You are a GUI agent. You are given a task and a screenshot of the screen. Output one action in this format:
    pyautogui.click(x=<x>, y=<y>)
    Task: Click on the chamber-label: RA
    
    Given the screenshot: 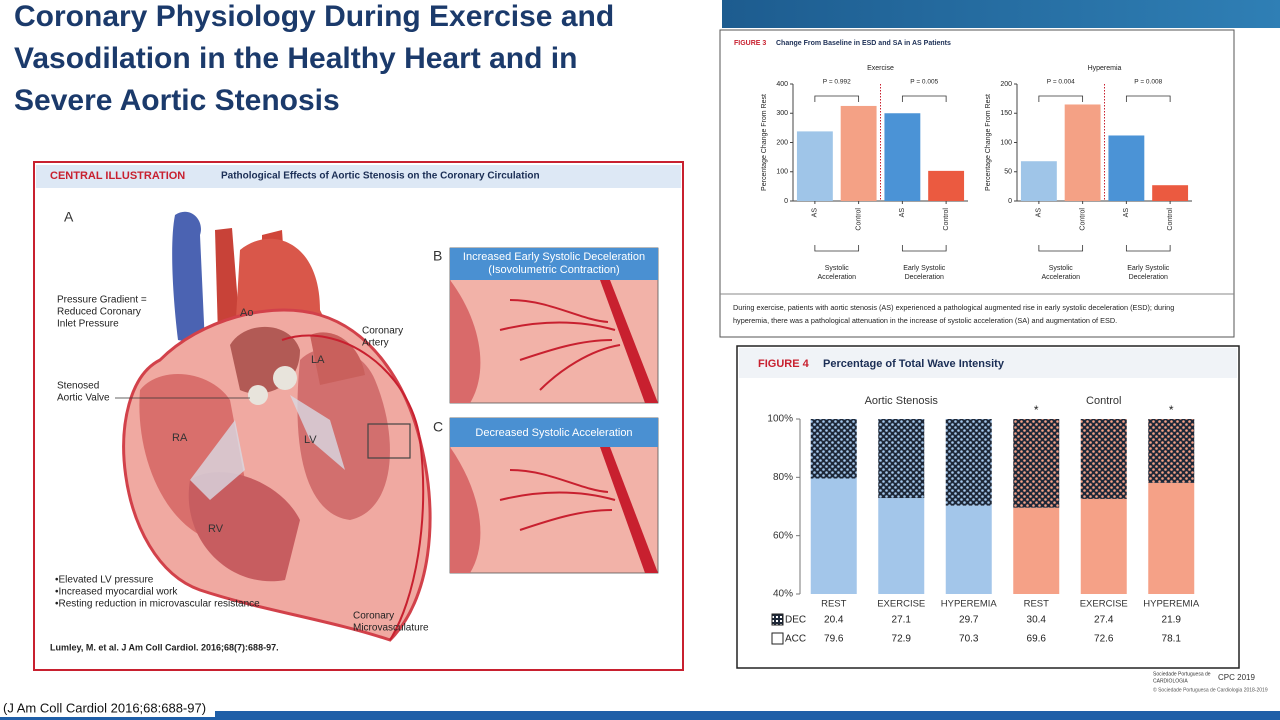 What is the action you would take?
    pyautogui.click(x=180, y=438)
    